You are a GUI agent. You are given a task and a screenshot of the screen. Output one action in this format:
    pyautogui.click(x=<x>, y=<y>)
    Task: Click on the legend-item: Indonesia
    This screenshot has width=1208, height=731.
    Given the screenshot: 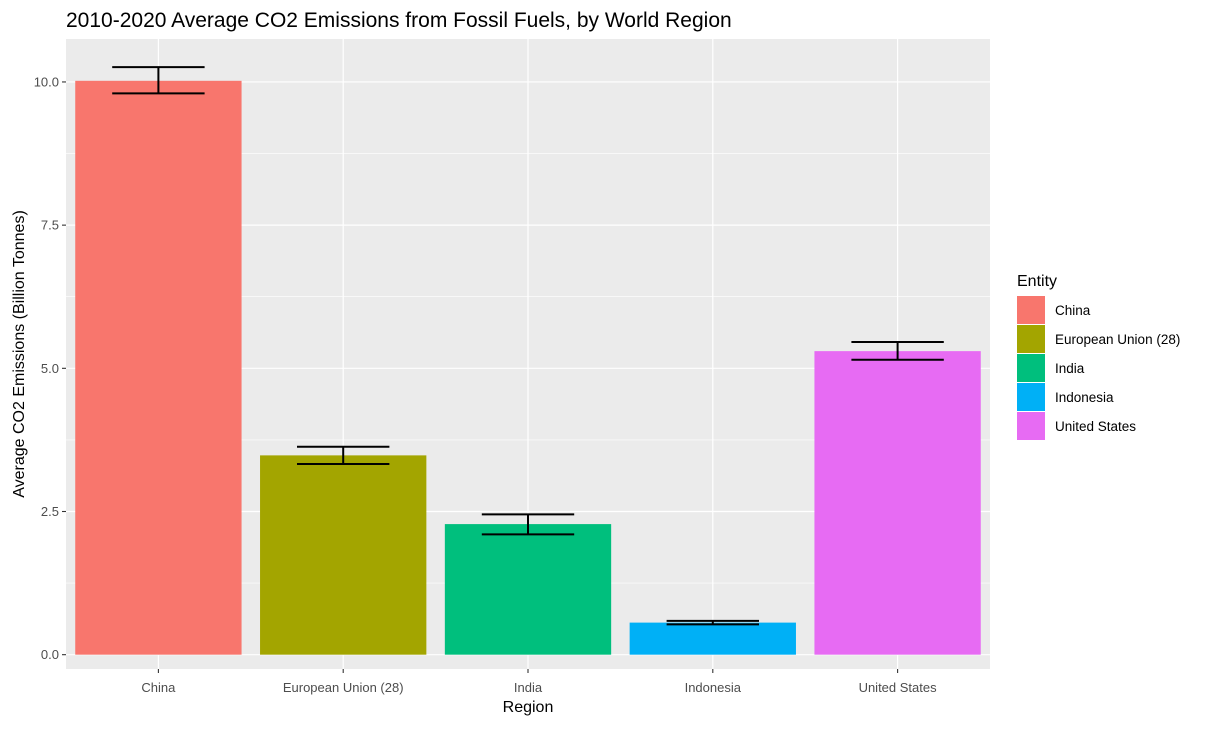 What is the action you would take?
    pyautogui.click(x=1065, y=397)
    